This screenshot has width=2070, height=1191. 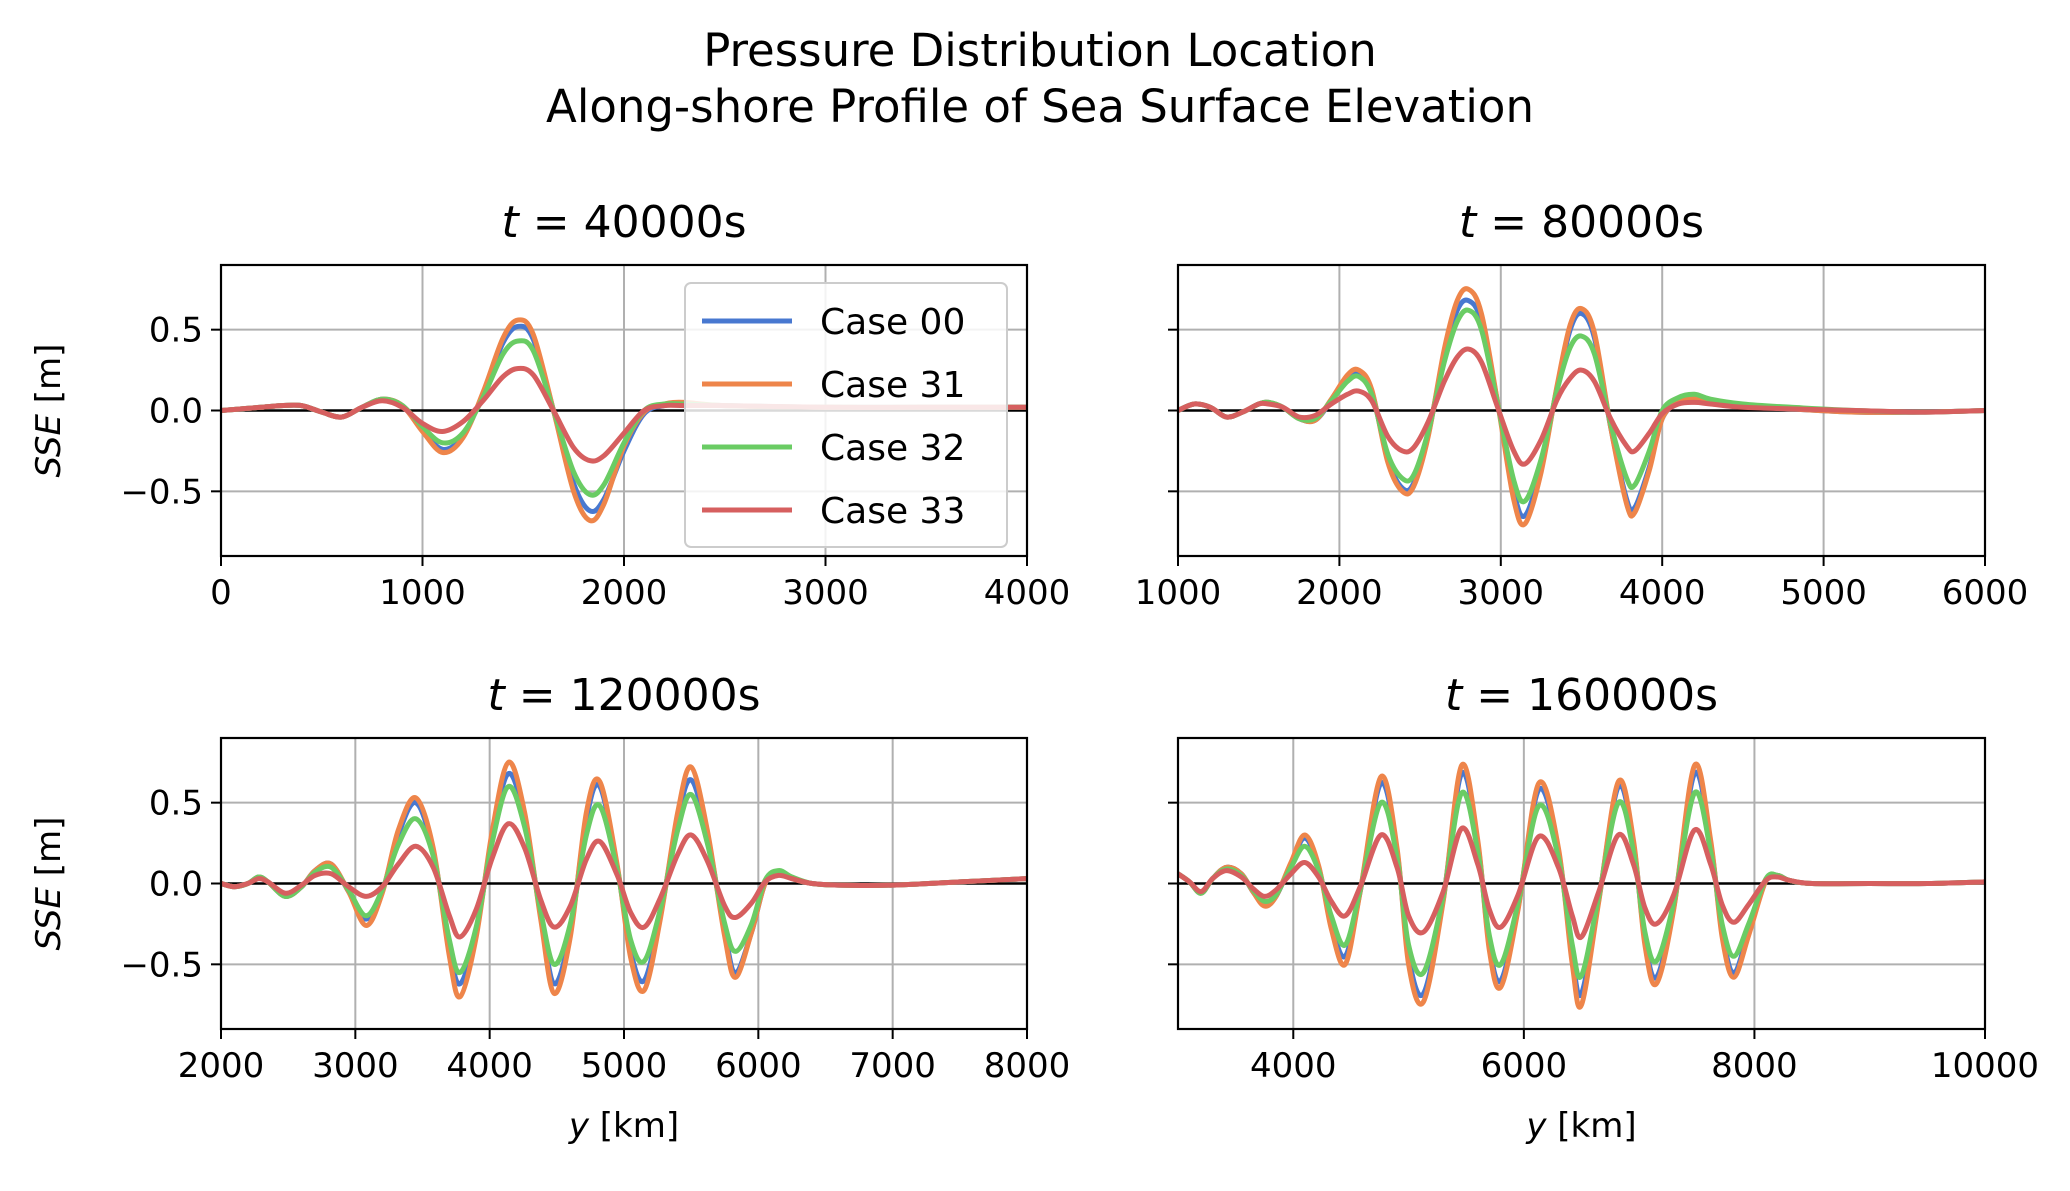 What do you see at coordinates (1581, 222) in the screenshot?
I see `panel-title: t = 80000s` at bounding box center [1581, 222].